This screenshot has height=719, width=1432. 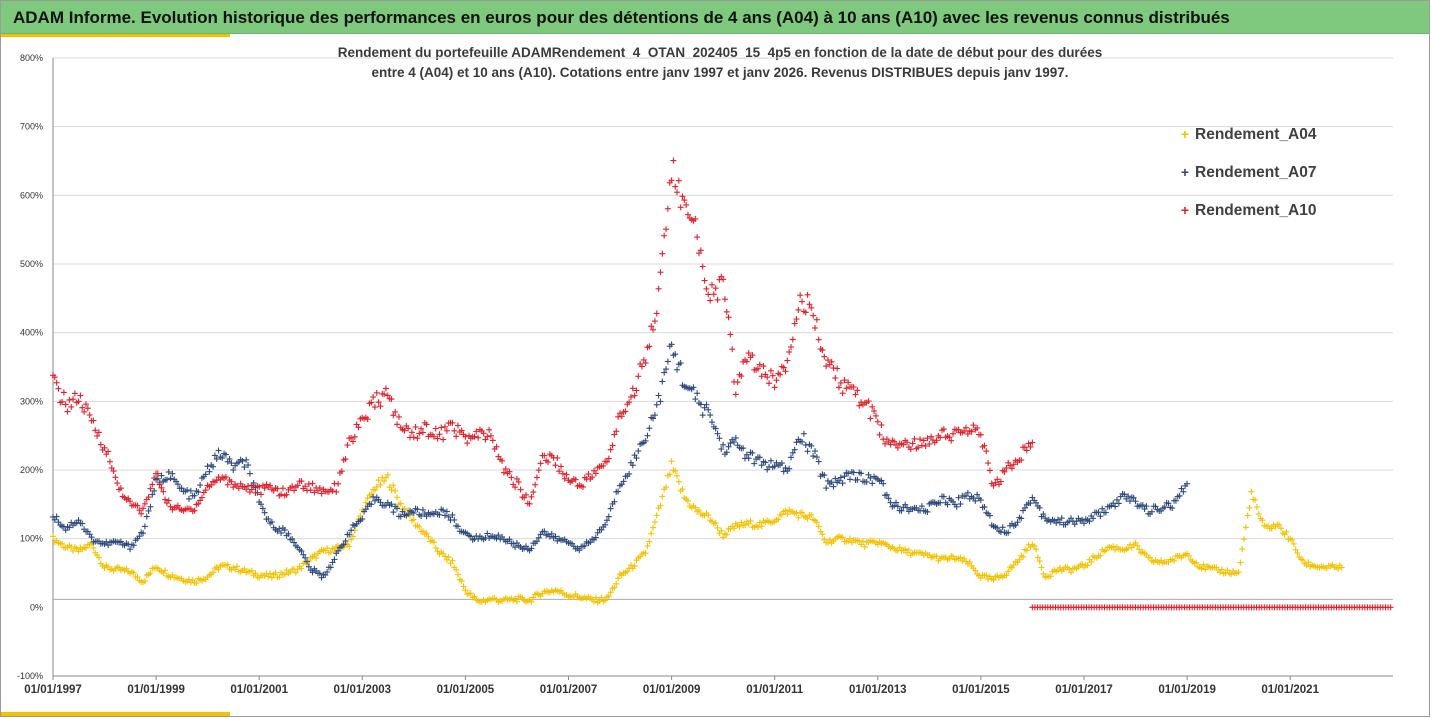 I want to click on legend-marker-a07: +, so click(x=1185, y=172).